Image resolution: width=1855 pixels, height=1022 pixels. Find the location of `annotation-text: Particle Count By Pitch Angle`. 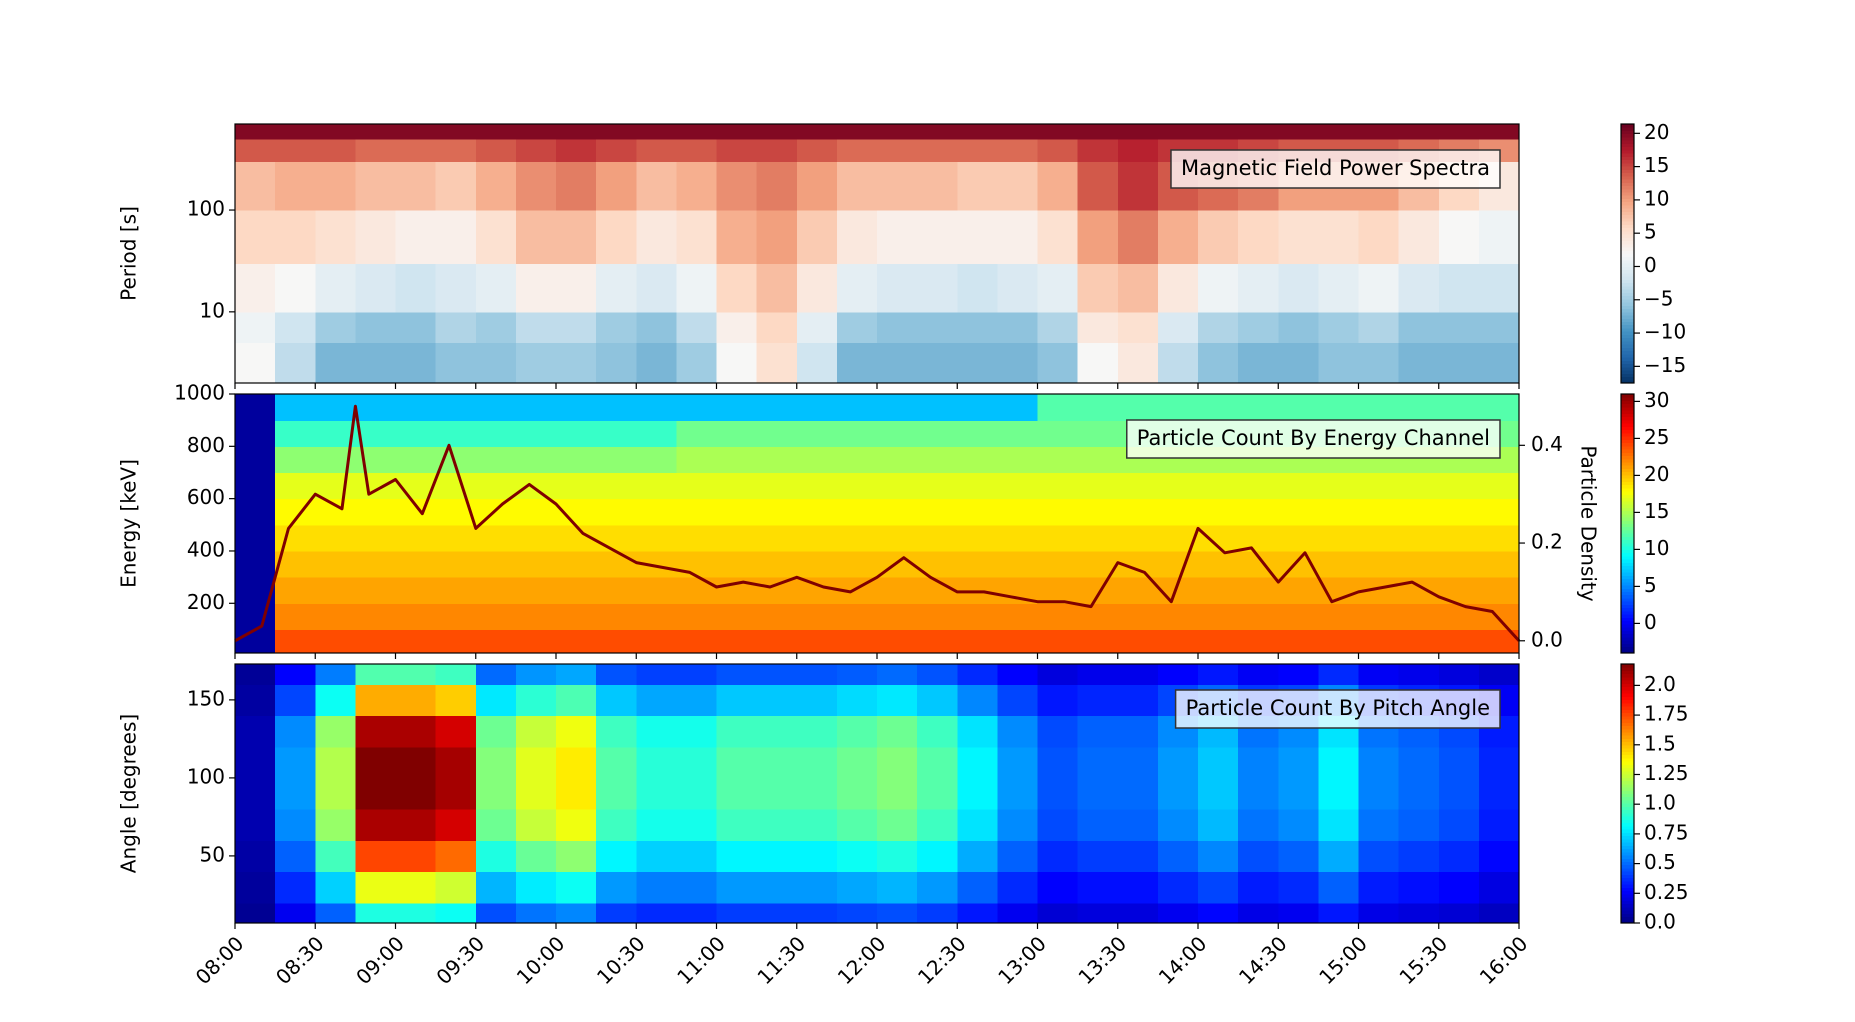

annotation-text: Particle Count By Pitch Angle is located at coordinates (1338, 708).